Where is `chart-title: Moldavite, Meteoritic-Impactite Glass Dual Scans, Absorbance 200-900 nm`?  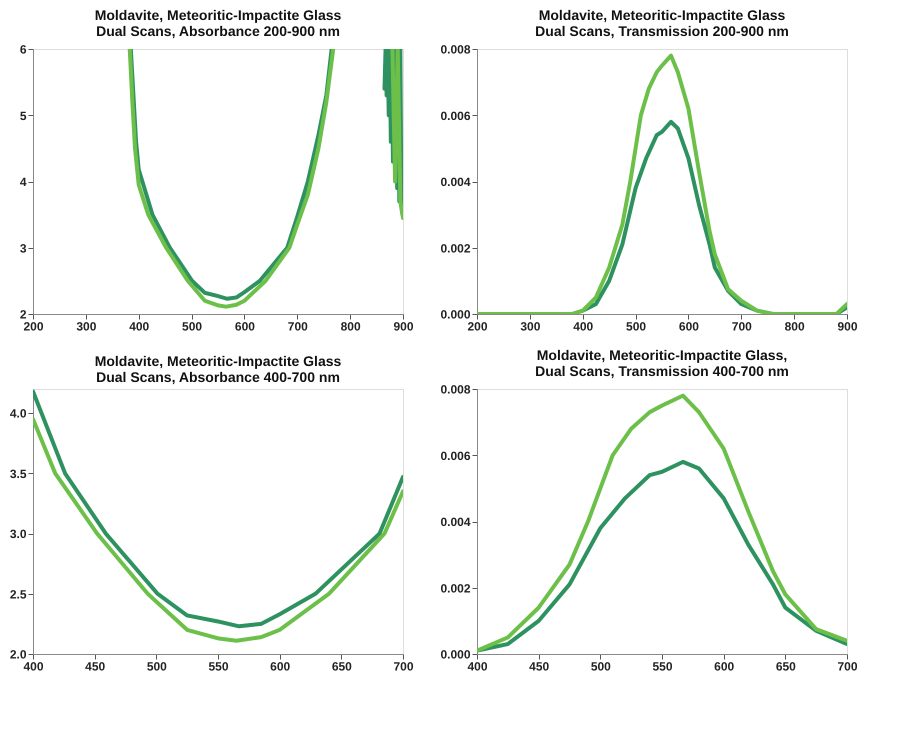
chart-title: Moldavite, Meteoritic-Impactite Glass Dual Scans, Absorbance 200-900 nm is located at coordinates (218, 23).